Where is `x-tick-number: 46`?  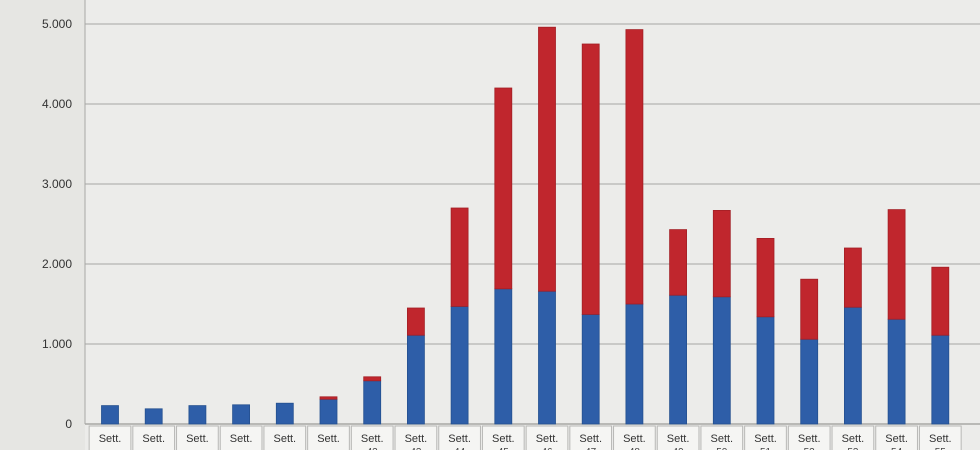
x-tick-number: 46 is located at coordinates (547, 448).